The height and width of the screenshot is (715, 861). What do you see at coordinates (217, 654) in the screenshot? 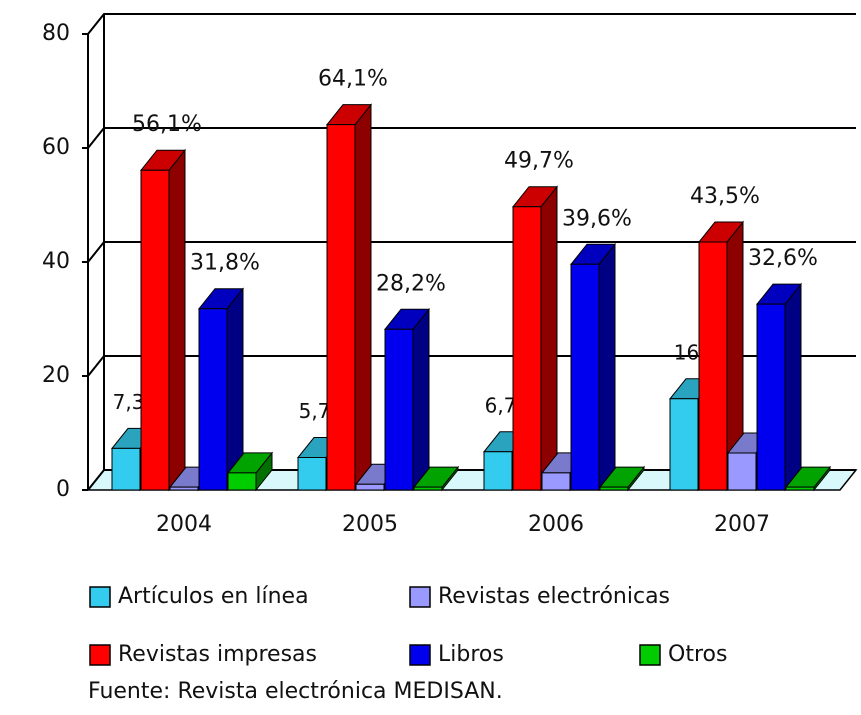
I see `legend-label: Revistas impresas` at bounding box center [217, 654].